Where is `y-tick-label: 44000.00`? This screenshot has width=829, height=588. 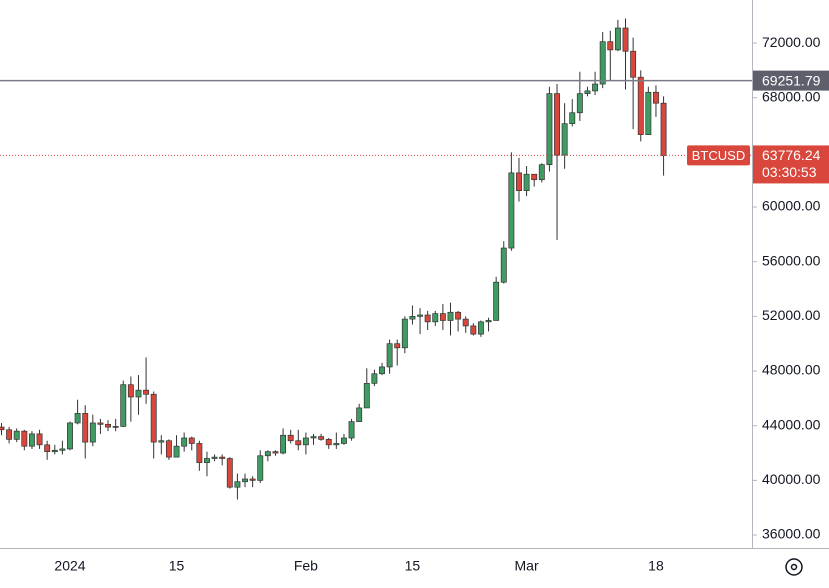
y-tick-label: 44000.00 is located at coordinates (791, 424).